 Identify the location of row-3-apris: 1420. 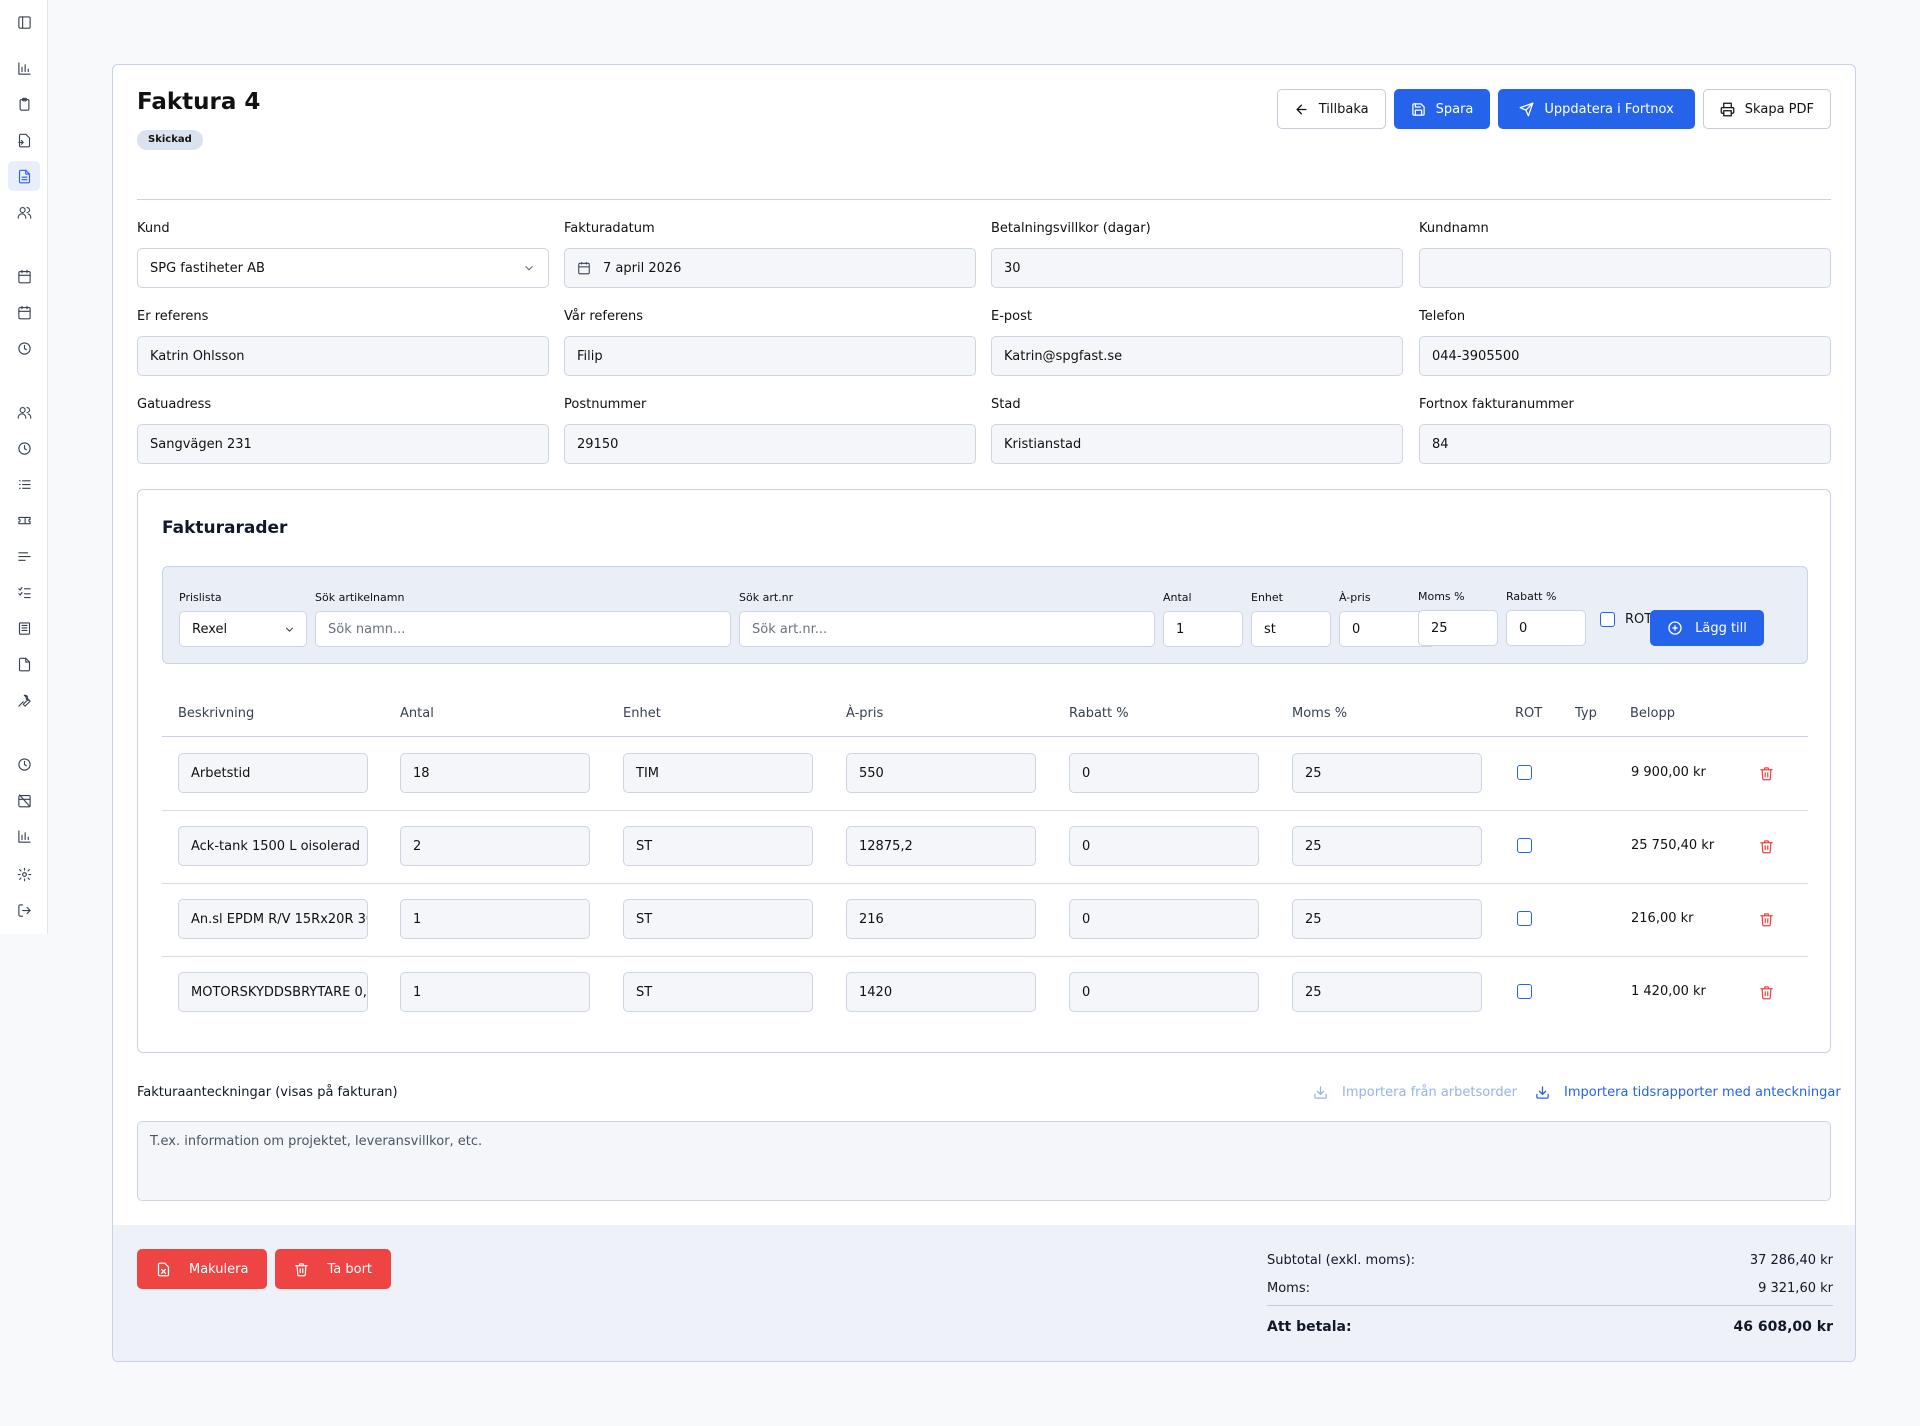
(941, 992).